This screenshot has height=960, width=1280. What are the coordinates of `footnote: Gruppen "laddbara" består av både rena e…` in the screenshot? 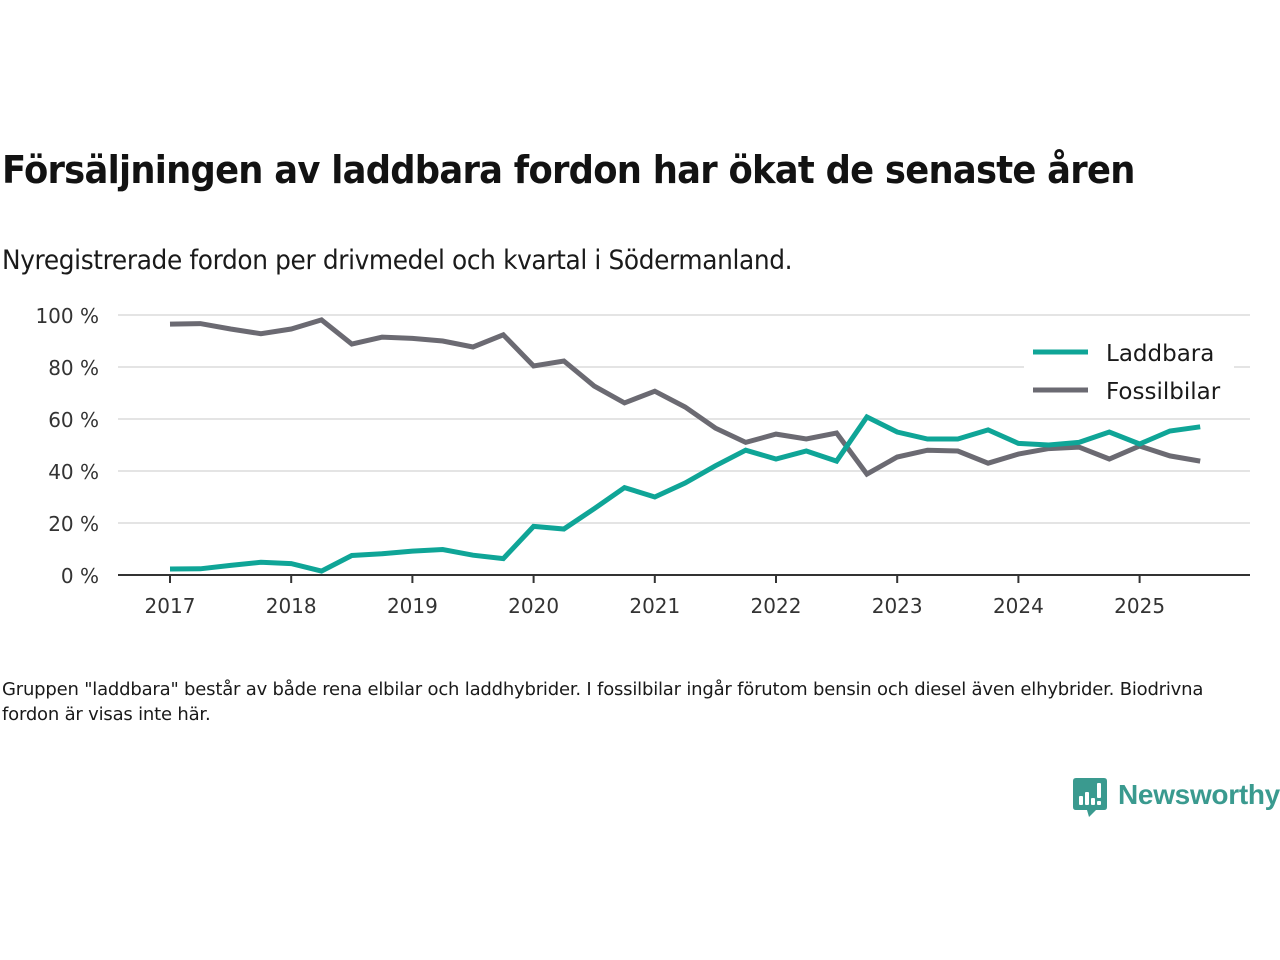 It's located at (603, 702).